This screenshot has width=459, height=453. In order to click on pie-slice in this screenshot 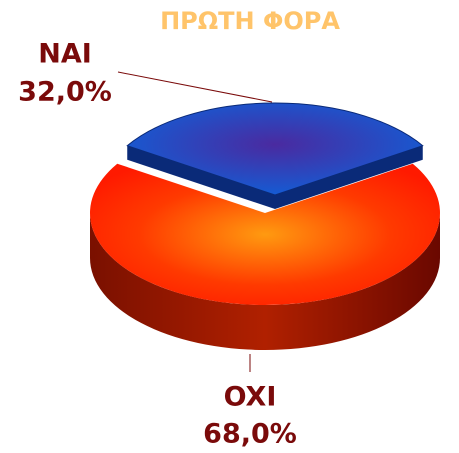, I will do `click(275, 149)`.